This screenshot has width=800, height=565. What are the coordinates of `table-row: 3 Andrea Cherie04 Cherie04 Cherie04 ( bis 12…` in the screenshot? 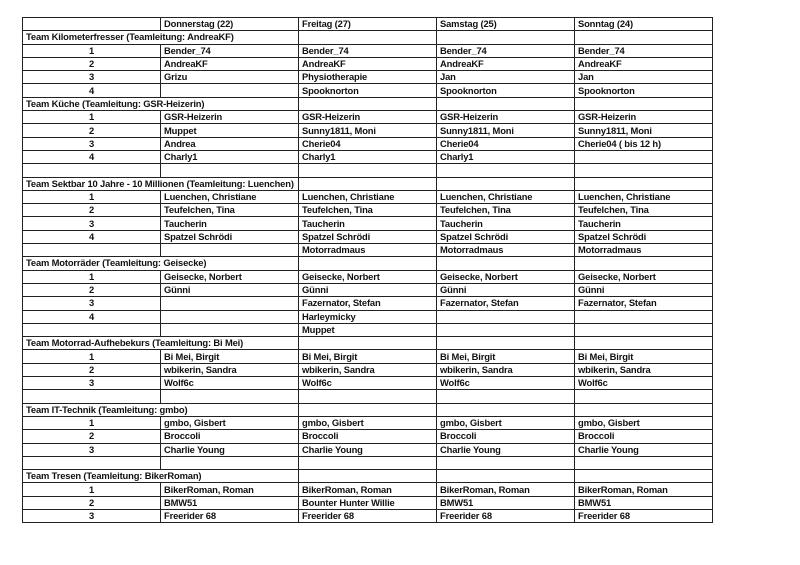 It's located at (367, 143).